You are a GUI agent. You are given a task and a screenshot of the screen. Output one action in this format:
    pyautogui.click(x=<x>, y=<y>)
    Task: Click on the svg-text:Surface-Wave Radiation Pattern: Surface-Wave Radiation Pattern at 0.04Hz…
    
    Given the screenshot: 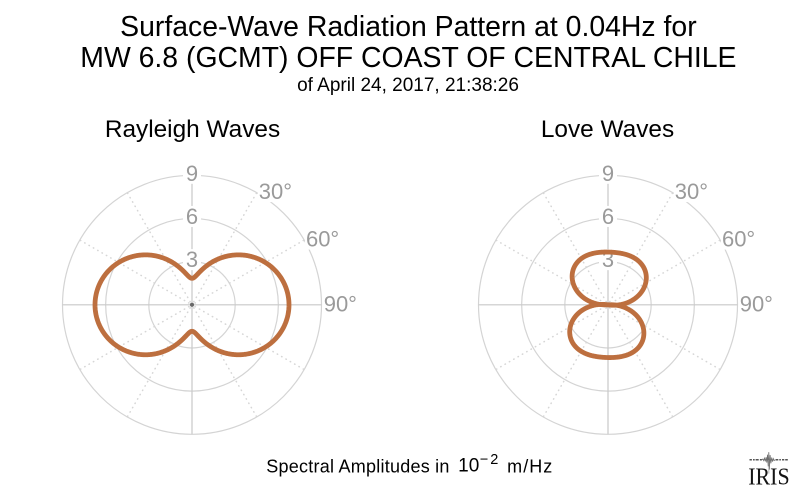 What is the action you would take?
    pyautogui.click(x=408, y=27)
    